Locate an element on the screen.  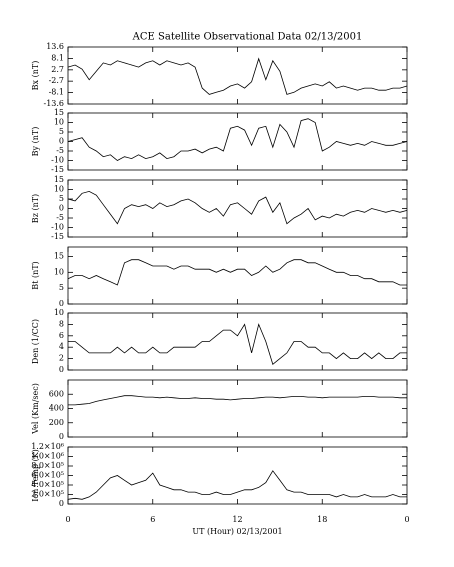
y-axis-label: Bt (nT) is located at coordinates (35, 275).